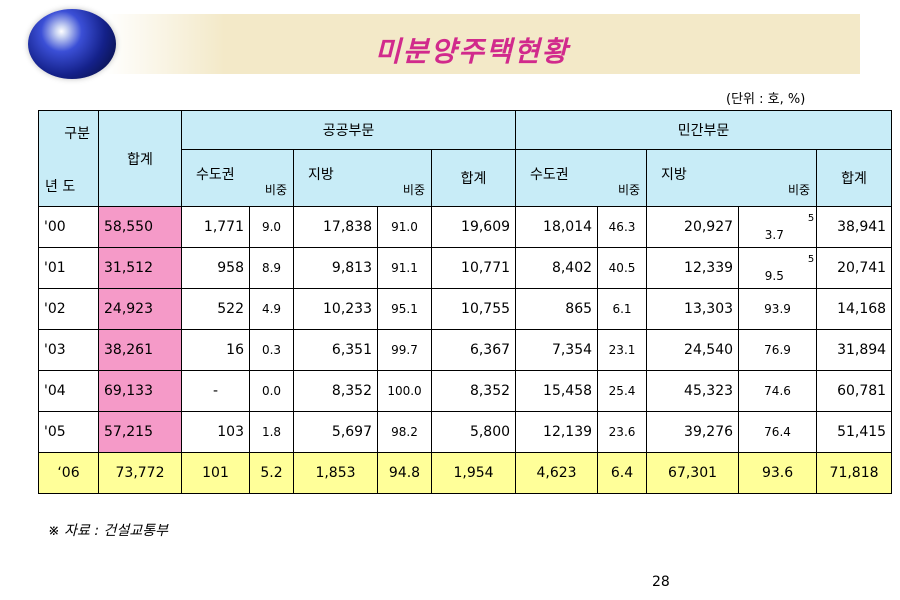 Image resolution: width=900 pixels, height=600 pixels. What do you see at coordinates (557, 432) in the screenshot?
I see `private-metro-cell: 12,139` at bounding box center [557, 432].